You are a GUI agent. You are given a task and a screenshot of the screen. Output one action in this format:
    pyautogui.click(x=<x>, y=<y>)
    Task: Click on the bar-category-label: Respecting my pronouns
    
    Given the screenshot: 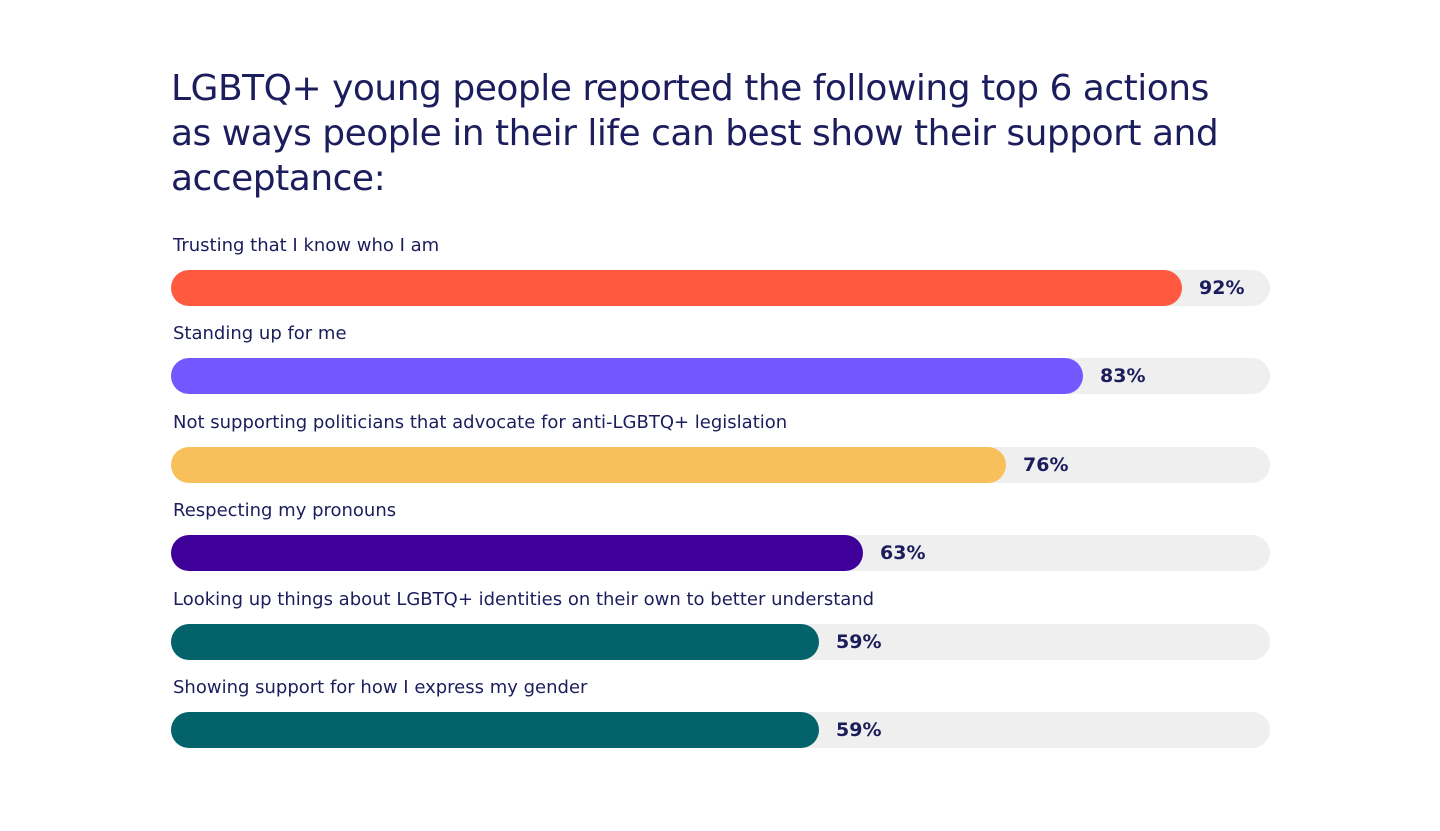 What is the action you would take?
    pyautogui.click(x=285, y=511)
    